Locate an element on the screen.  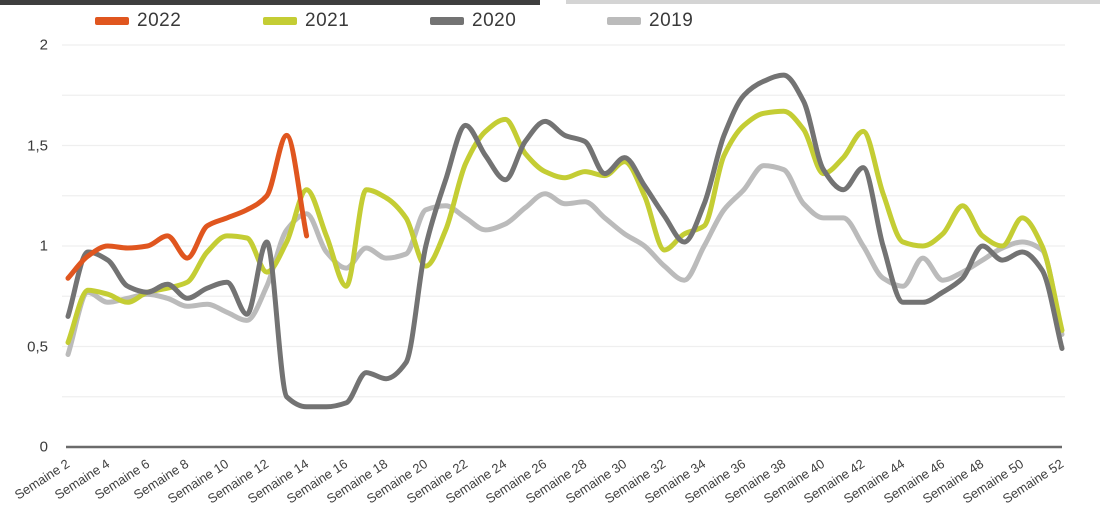
legend-item-2021: 2021 is located at coordinates (306, 21).